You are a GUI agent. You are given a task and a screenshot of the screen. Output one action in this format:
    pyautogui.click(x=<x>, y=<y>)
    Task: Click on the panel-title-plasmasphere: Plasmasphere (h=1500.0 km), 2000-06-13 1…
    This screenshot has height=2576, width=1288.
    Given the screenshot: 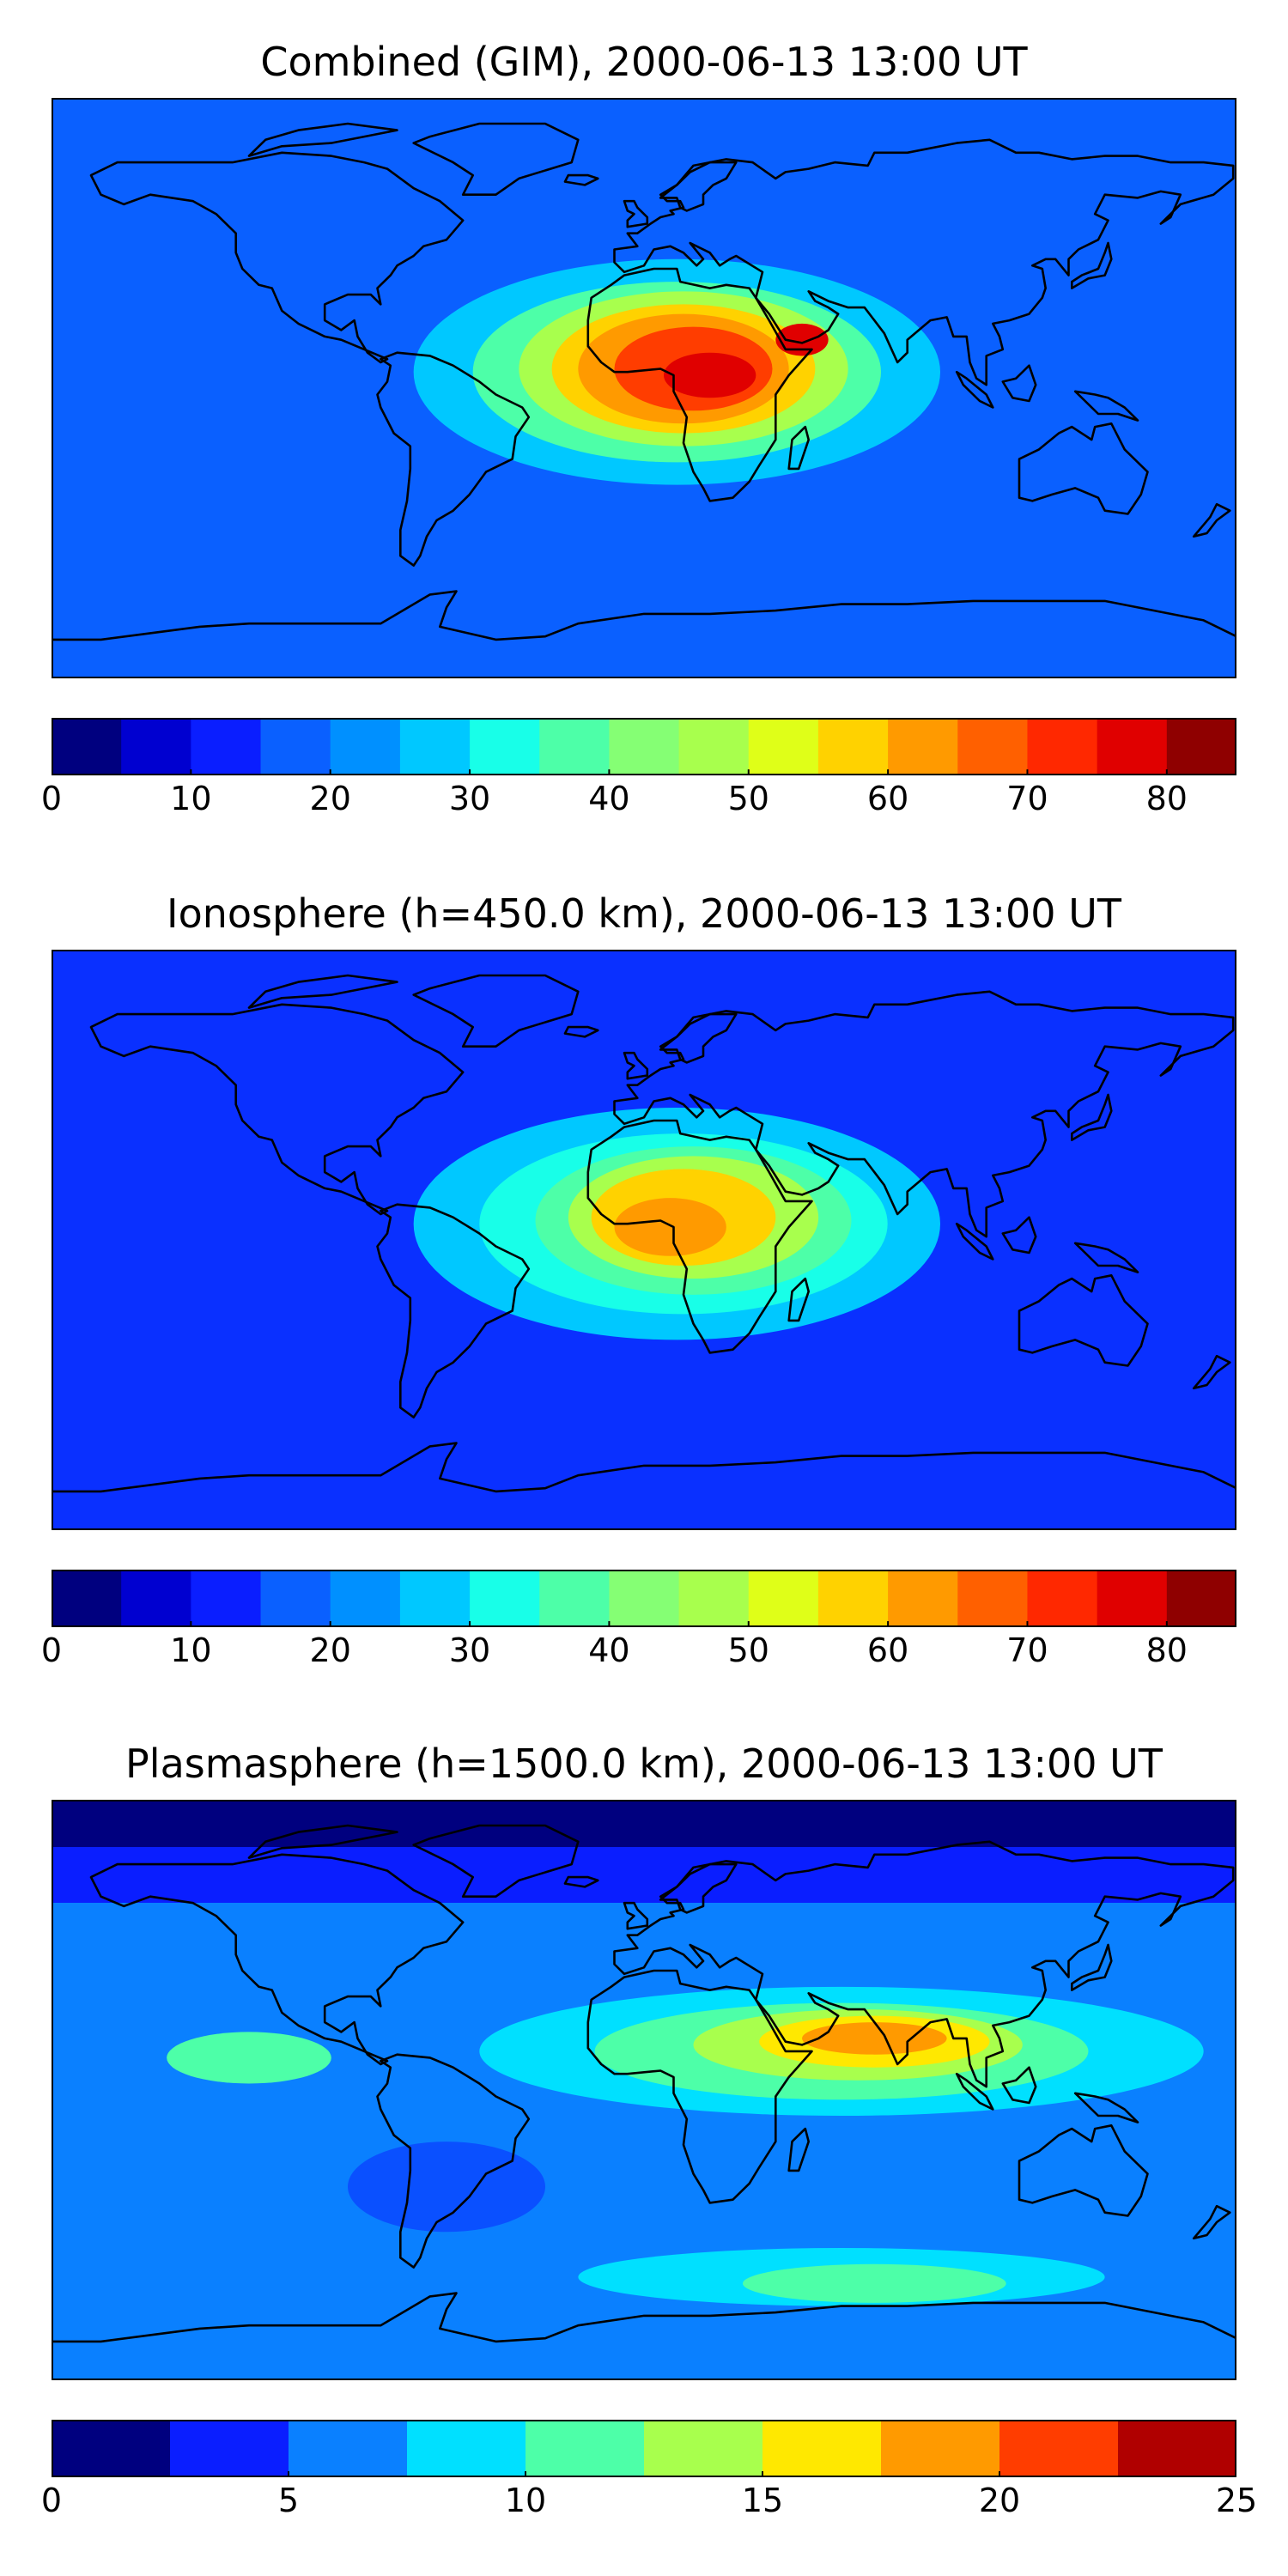 What is the action you would take?
    pyautogui.click(x=644, y=1764)
    